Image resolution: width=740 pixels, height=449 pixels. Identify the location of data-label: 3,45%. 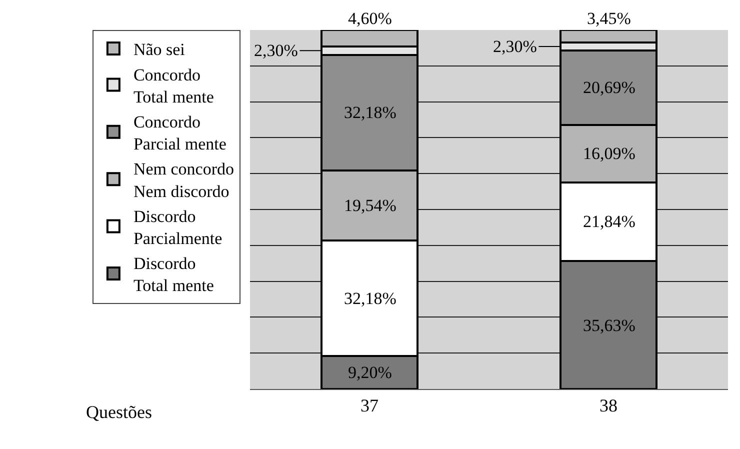
(609, 18).